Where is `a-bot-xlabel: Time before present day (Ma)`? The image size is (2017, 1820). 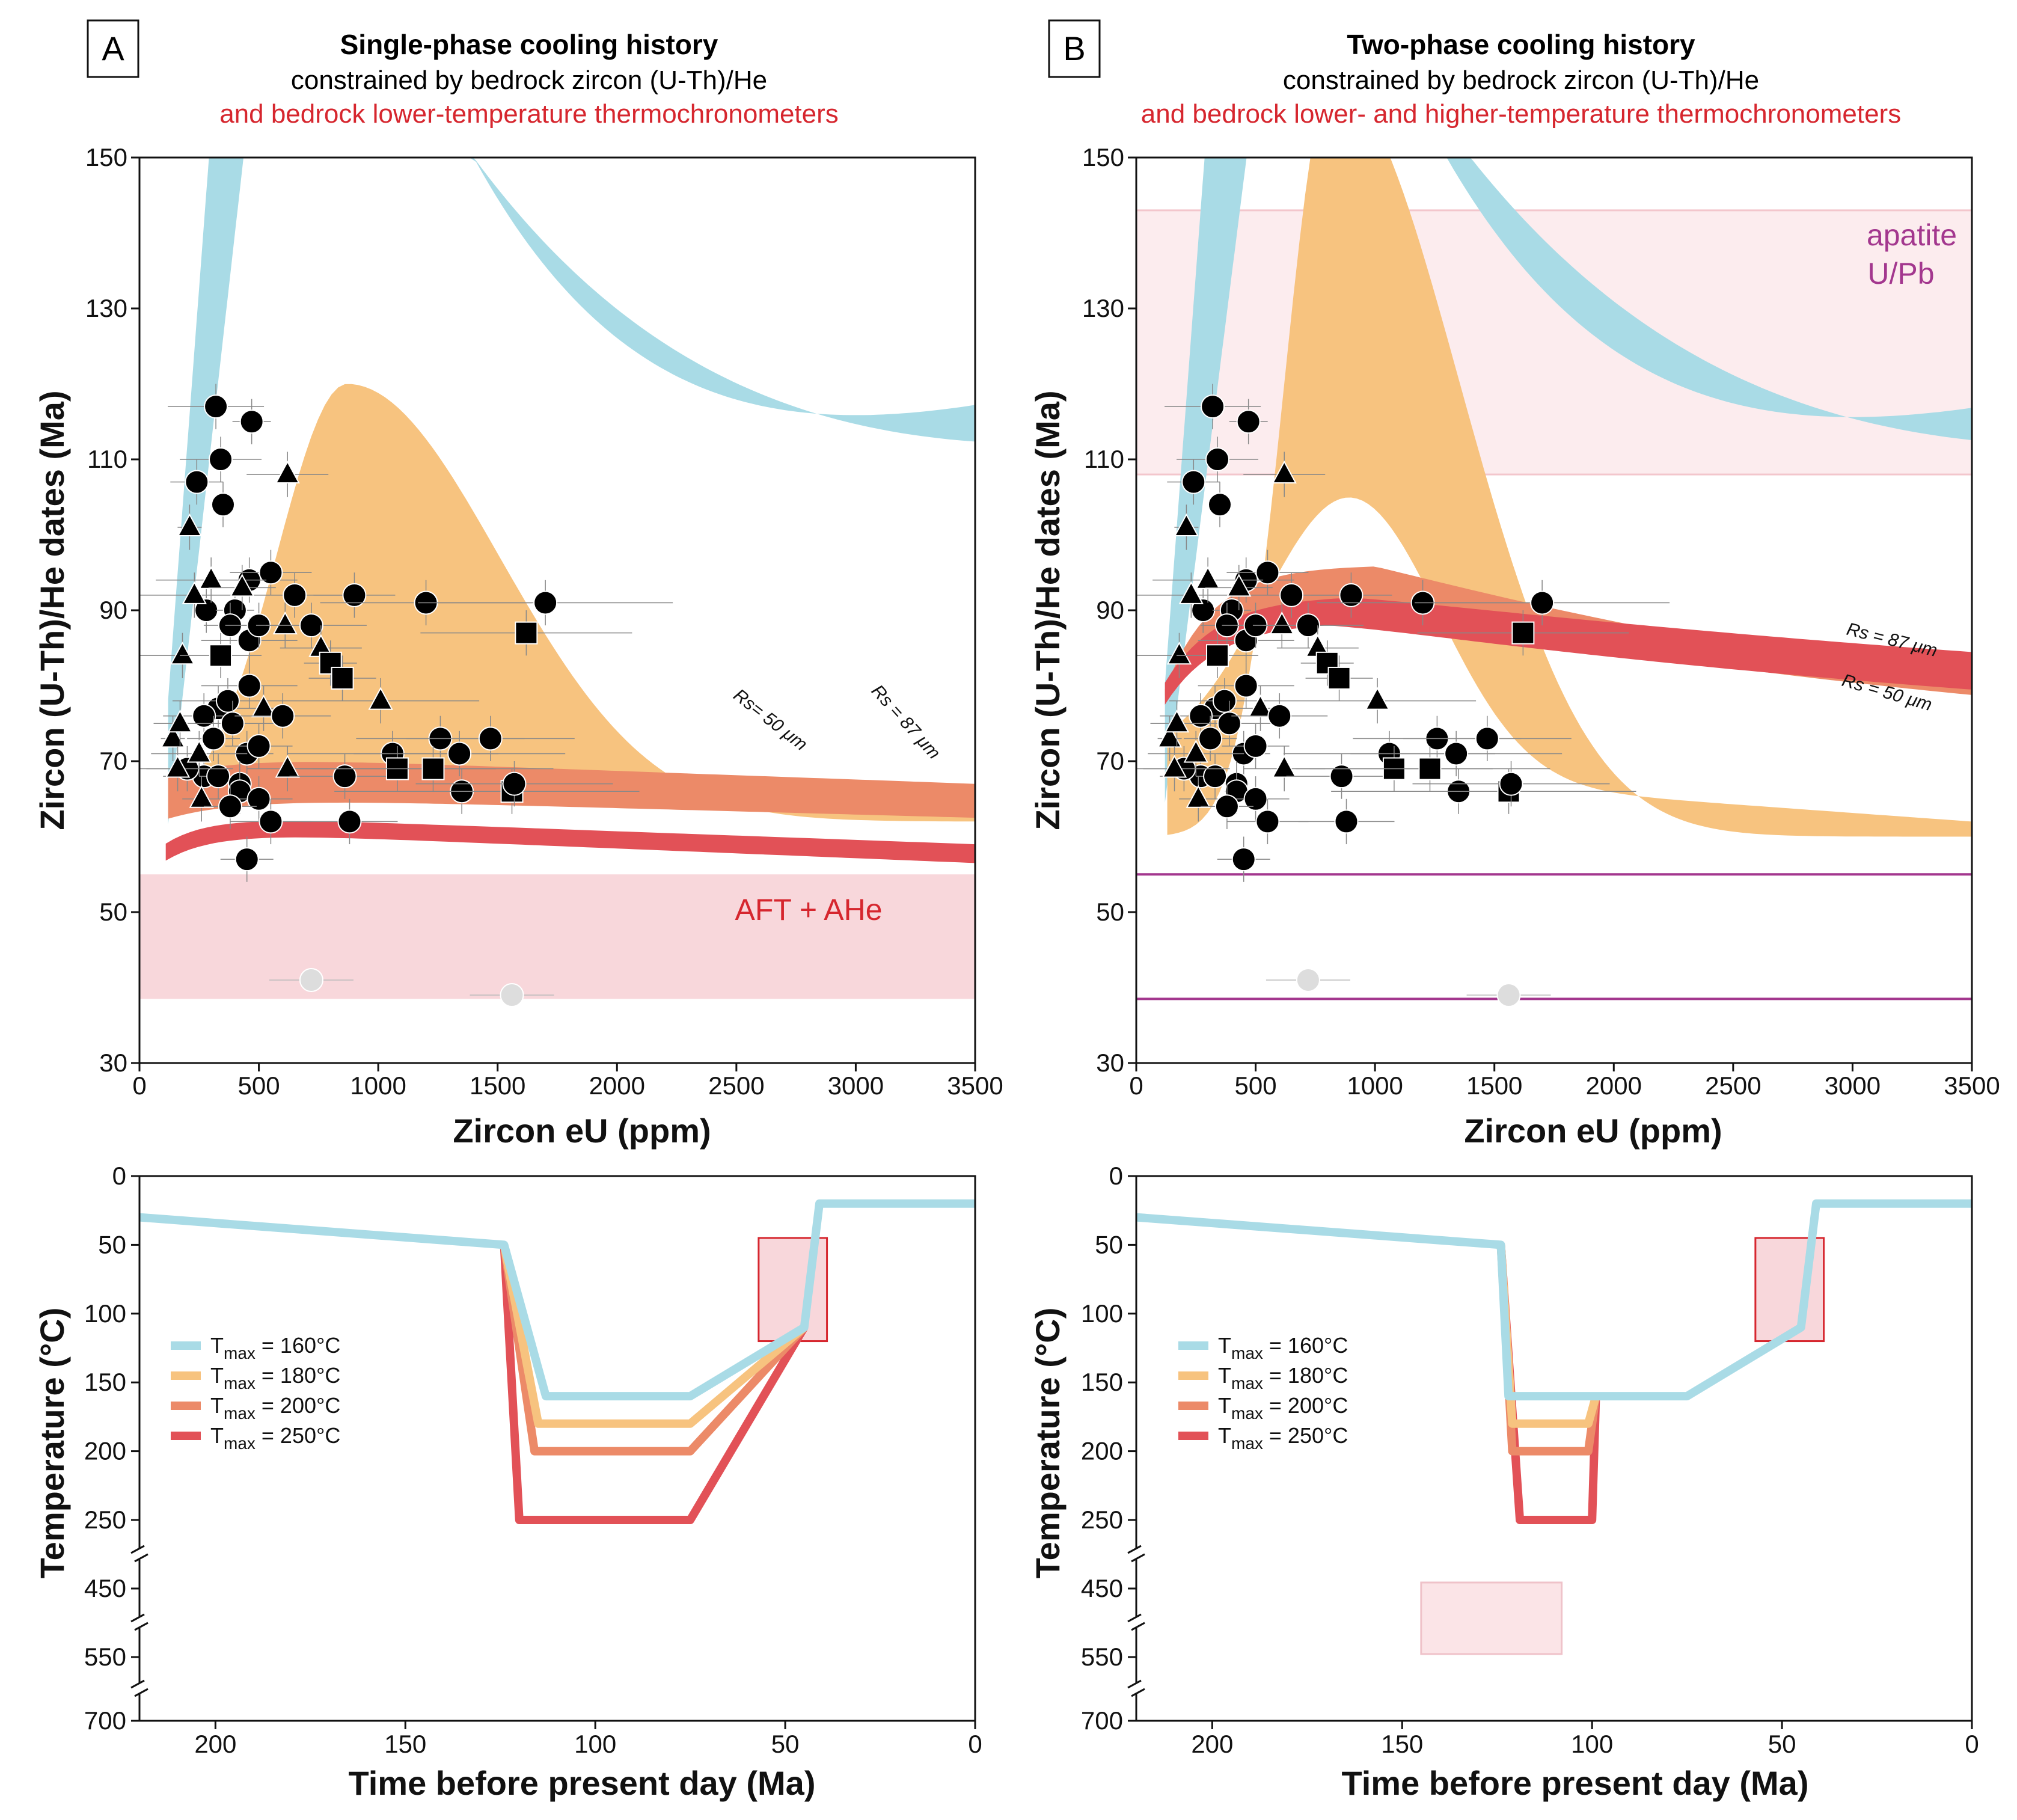 a-bot-xlabel: Time before present day (Ma) is located at coordinates (583, 1783).